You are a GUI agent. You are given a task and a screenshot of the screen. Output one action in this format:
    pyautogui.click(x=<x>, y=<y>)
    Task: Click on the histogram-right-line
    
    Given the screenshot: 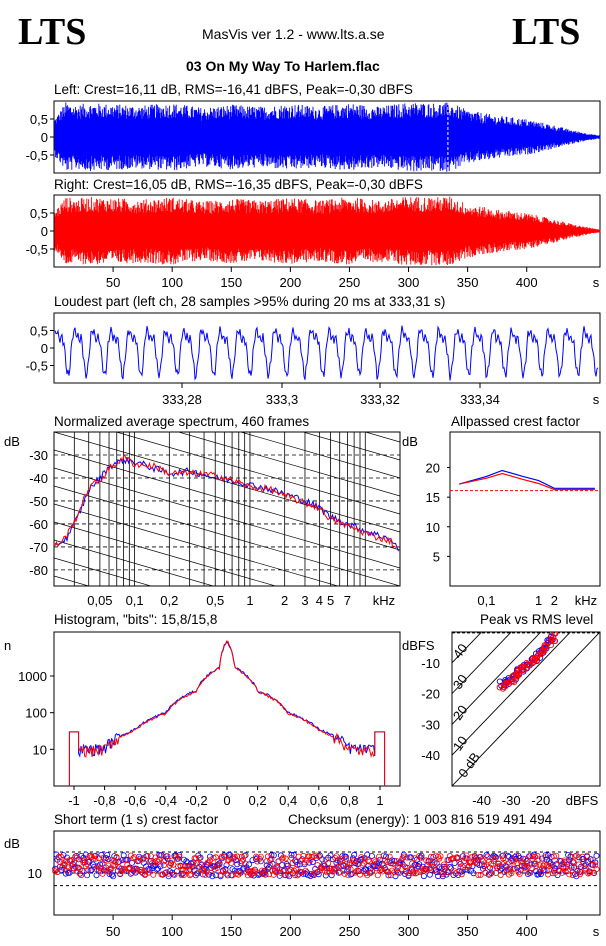 What is the action you would take?
    pyautogui.click(x=227, y=713)
    